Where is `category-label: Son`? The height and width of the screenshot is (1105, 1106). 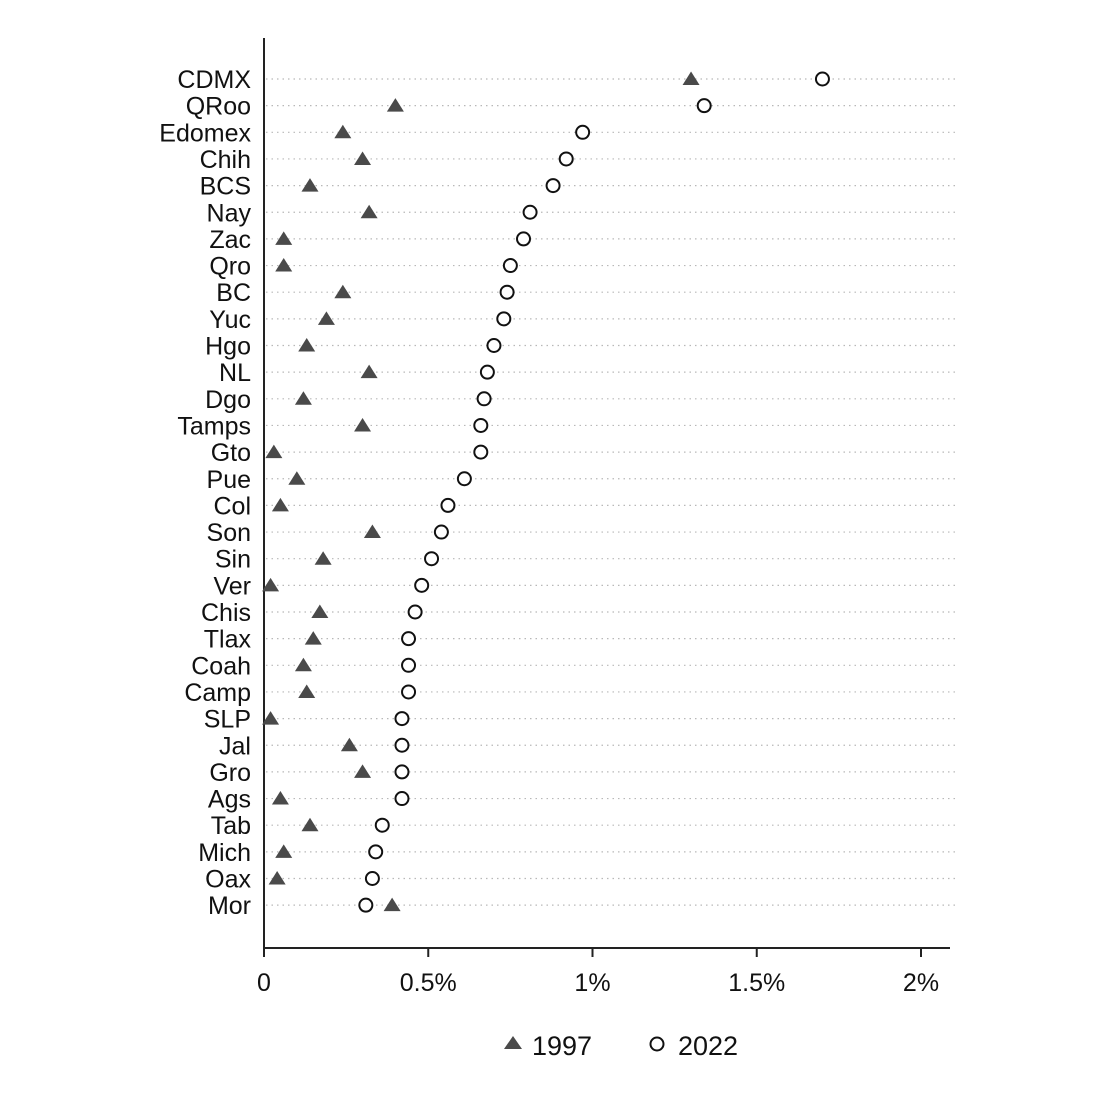
category-label: Son is located at coordinates (229, 533).